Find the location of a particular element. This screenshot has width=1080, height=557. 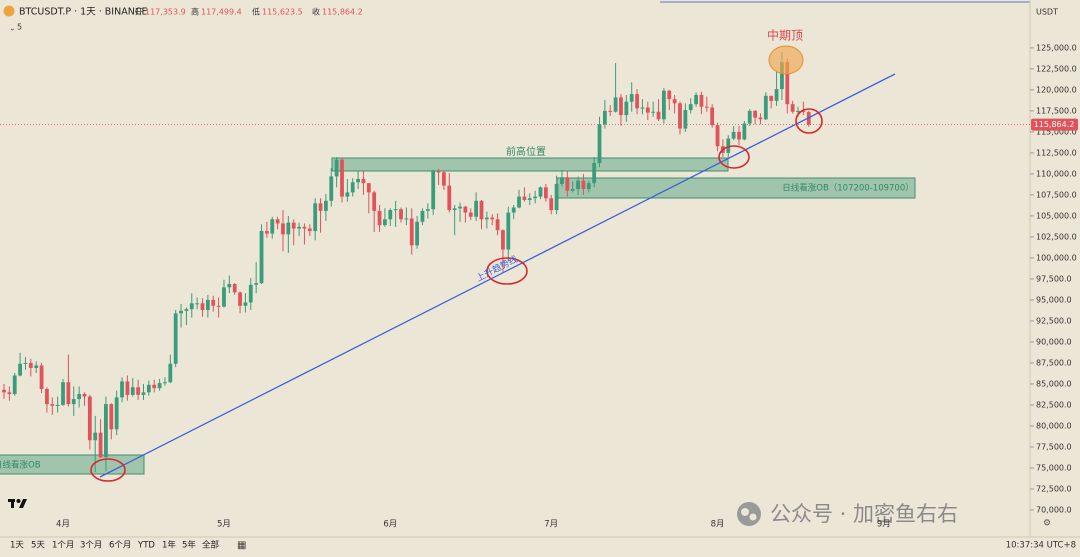

y-tick-label: 117,500.0 is located at coordinates (1056, 110).